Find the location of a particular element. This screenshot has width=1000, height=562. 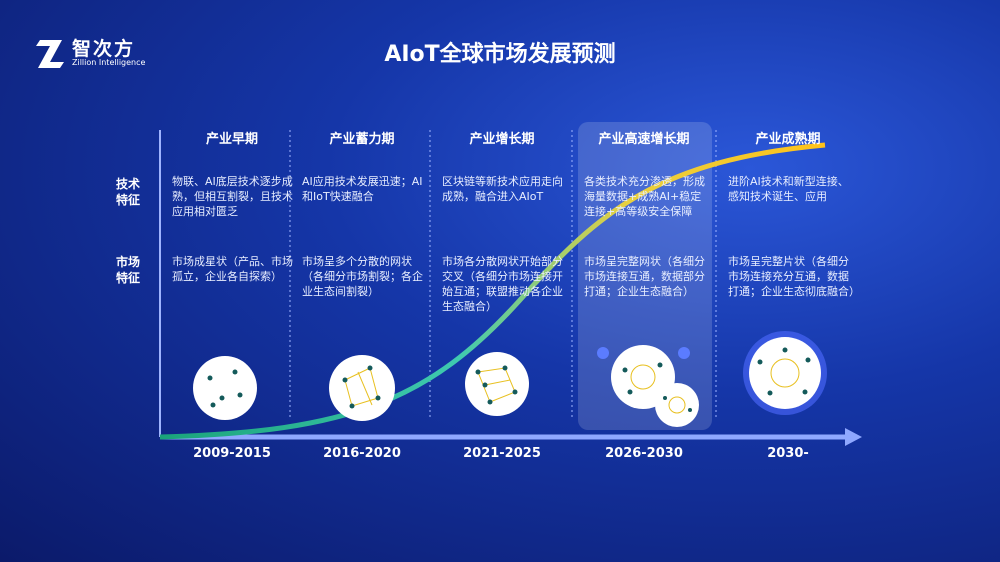

stage-name: 产业蓄力期 is located at coordinates (362, 139).